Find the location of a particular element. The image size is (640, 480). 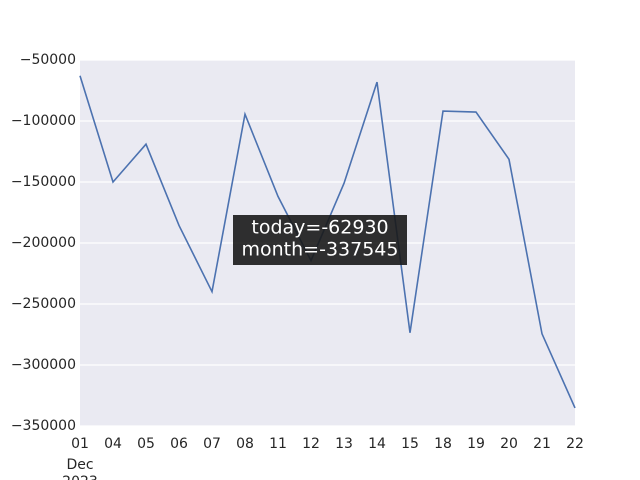

y-tick-label: −100000 is located at coordinates (43, 121).